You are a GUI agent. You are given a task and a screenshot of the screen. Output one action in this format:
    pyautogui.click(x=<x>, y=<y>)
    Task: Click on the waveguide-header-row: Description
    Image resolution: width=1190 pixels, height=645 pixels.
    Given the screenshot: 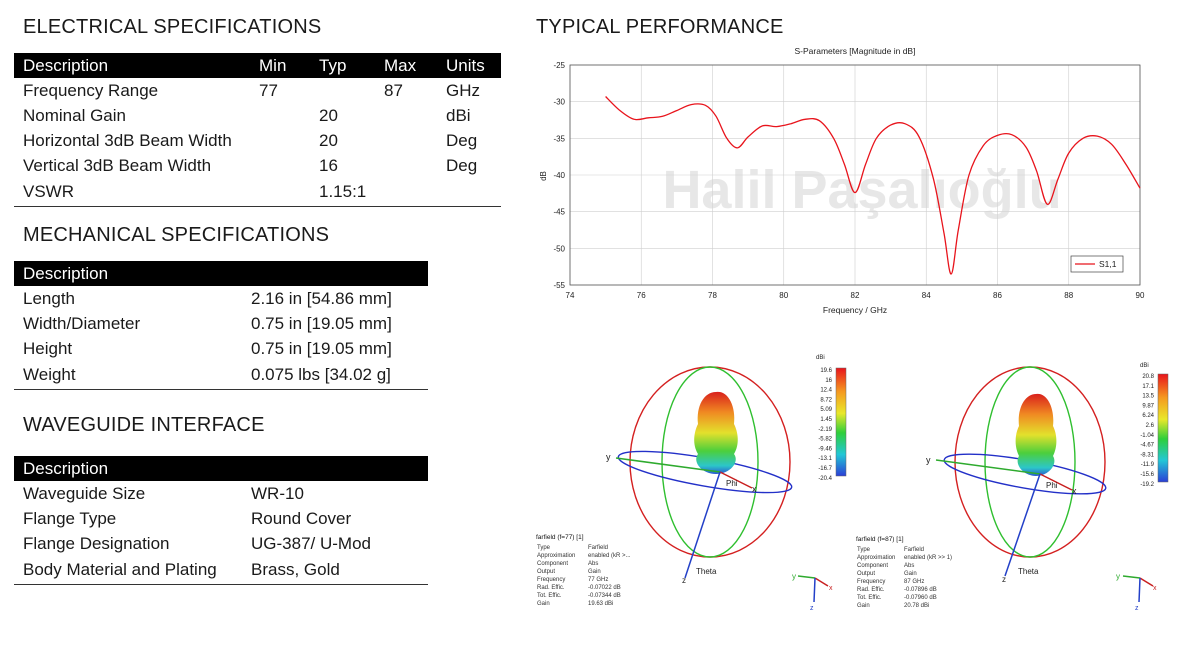 What is the action you would take?
    pyautogui.click(x=221, y=468)
    